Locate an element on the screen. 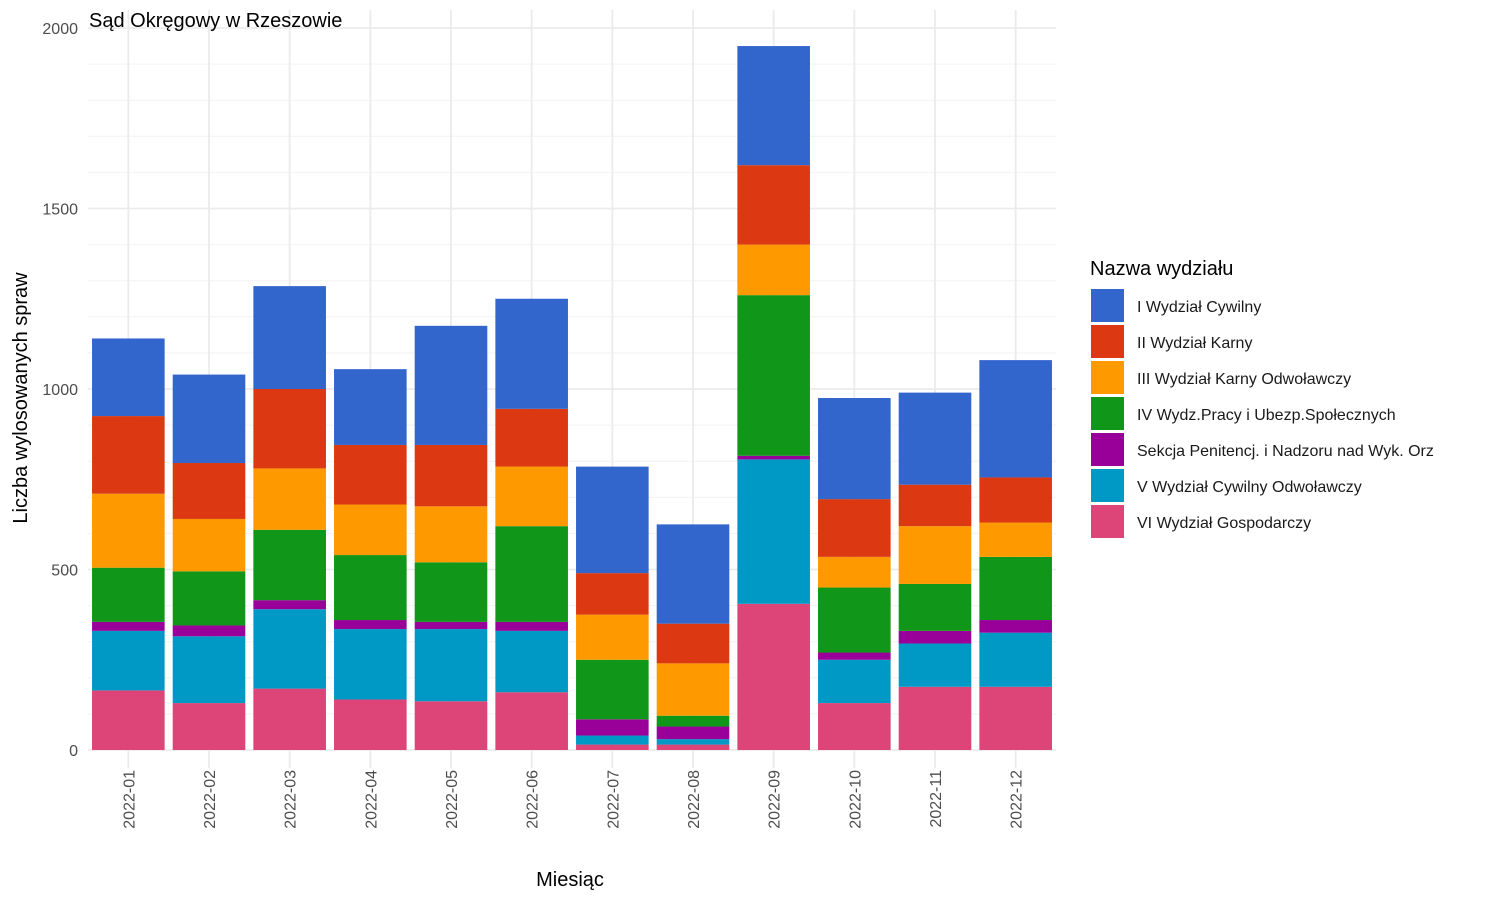 The image size is (1500, 900). legend-title: Nazwa wydziału is located at coordinates (1161, 269).